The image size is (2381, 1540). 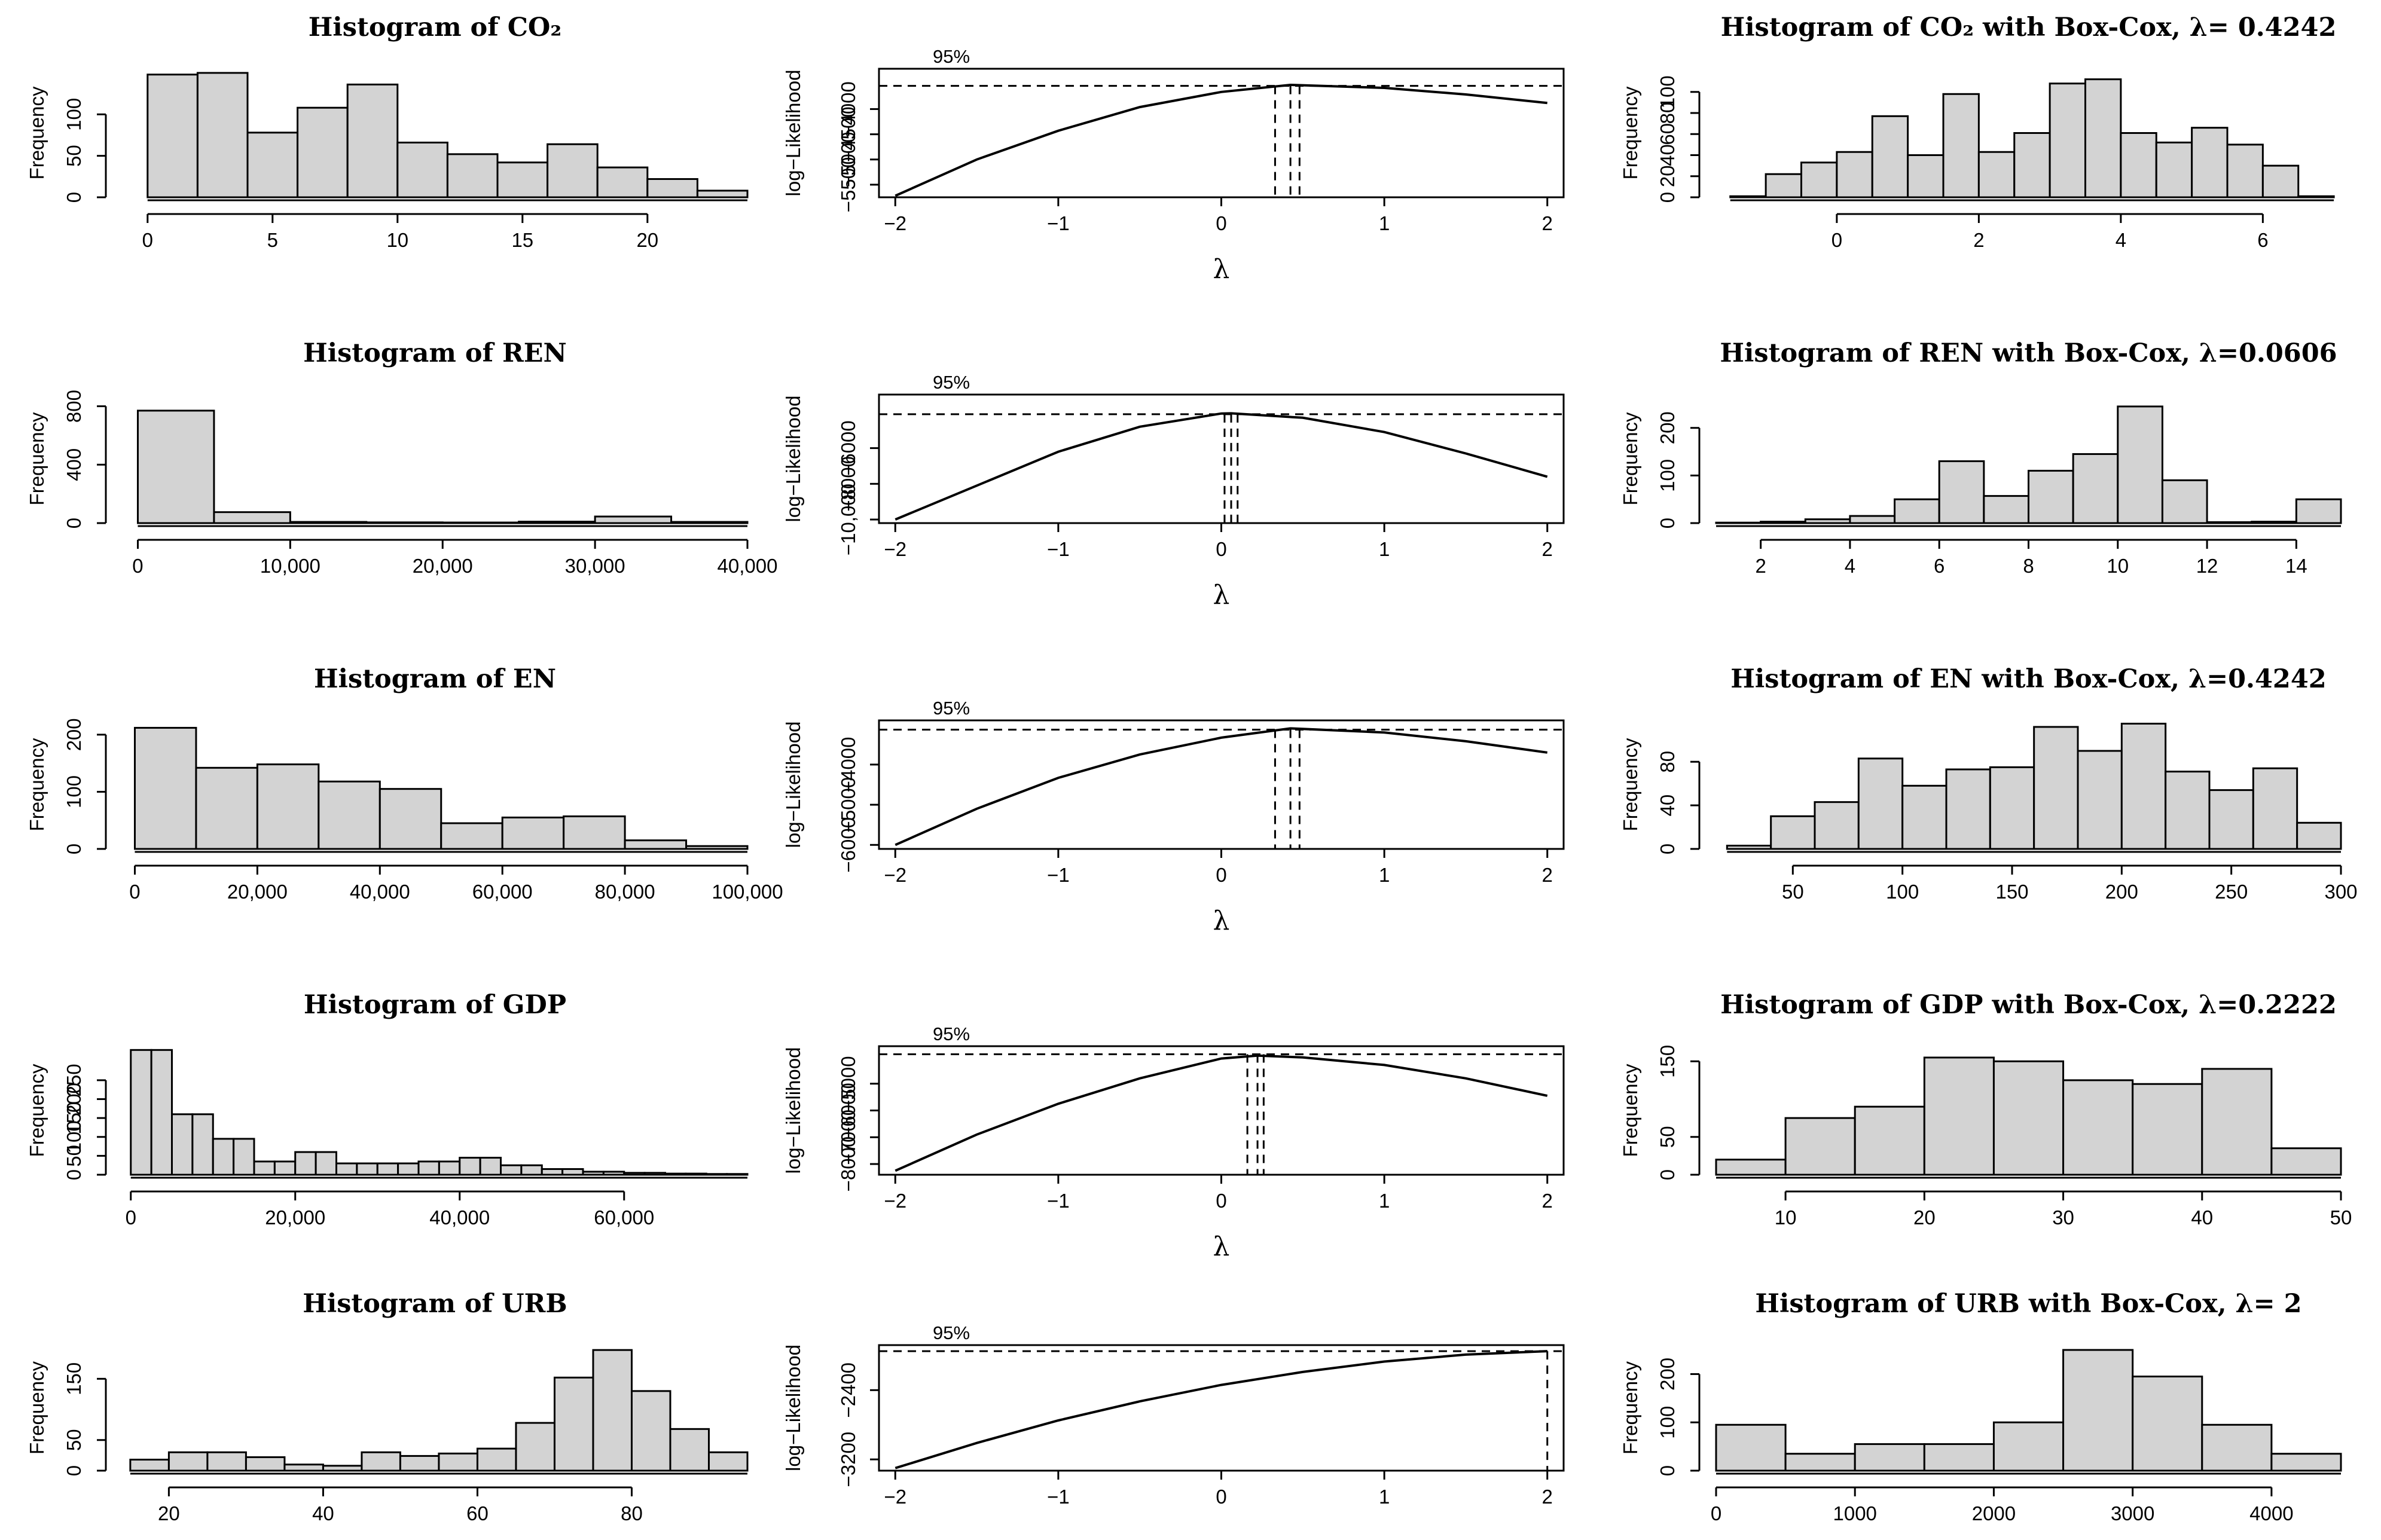 What do you see at coordinates (2028, 353) in the screenshot?
I see `panel-title: Histogram of REN with Box-Cox, λ=0.0606` at bounding box center [2028, 353].